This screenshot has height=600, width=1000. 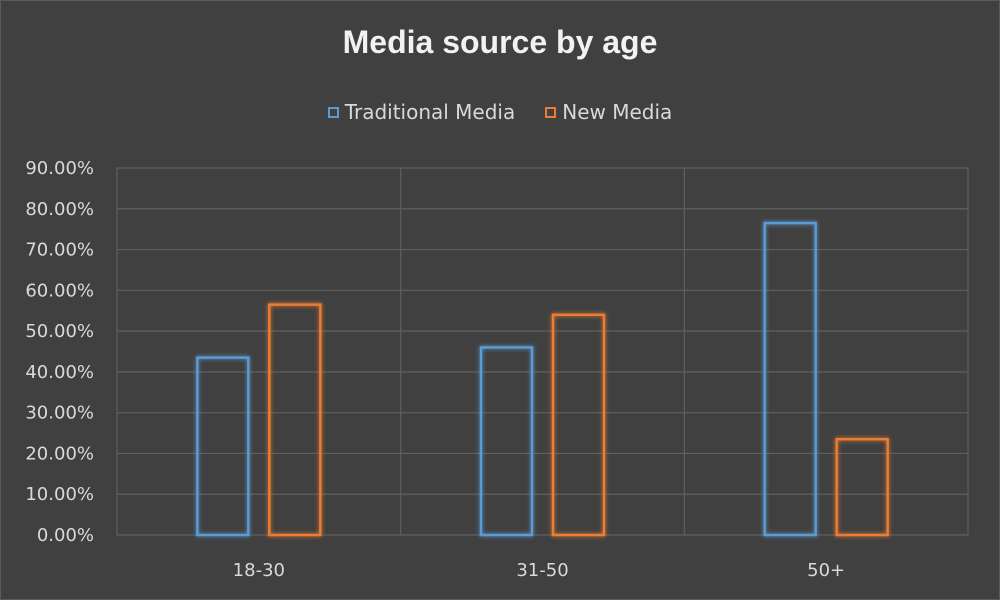 What do you see at coordinates (333, 112) in the screenshot?
I see `legend-swatch-traditional-media` at bounding box center [333, 112].